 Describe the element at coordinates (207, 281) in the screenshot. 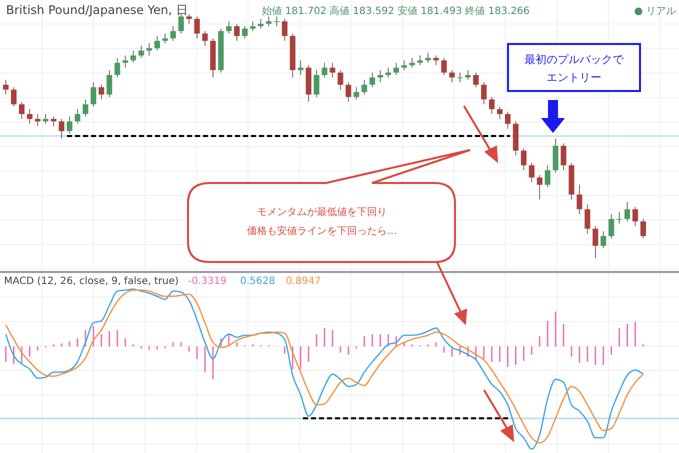

I see `text: -0.3319` at that location.